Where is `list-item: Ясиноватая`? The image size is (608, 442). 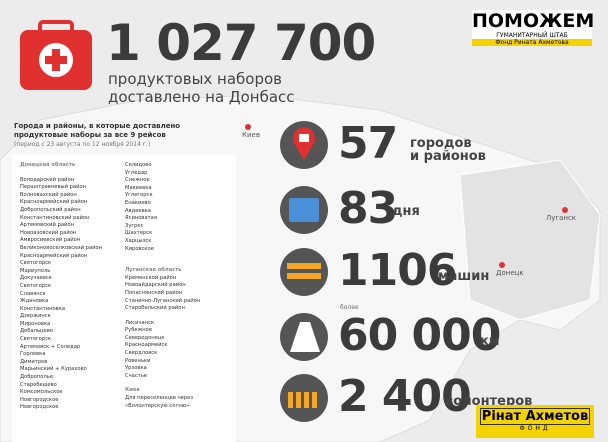
list-item: Ясиноватая is located at coordinates (141, 218).